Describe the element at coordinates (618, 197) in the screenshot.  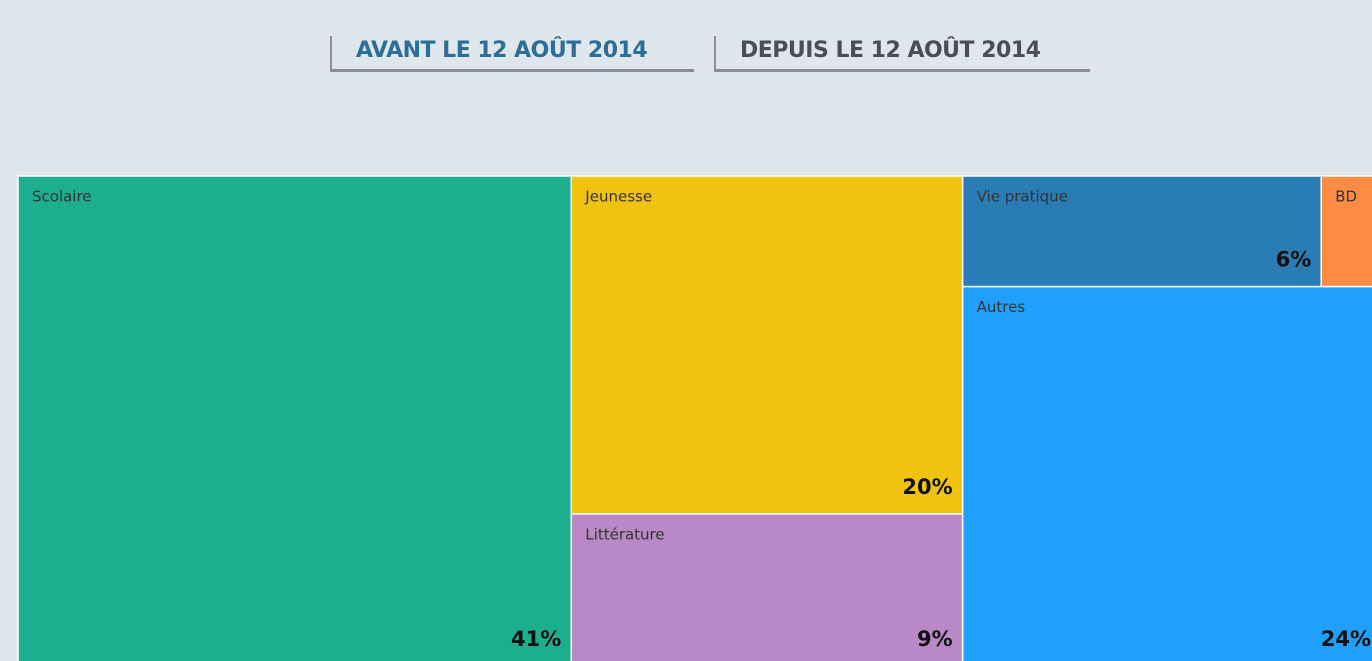
I see `tile-label: Jeunesse` at that location.